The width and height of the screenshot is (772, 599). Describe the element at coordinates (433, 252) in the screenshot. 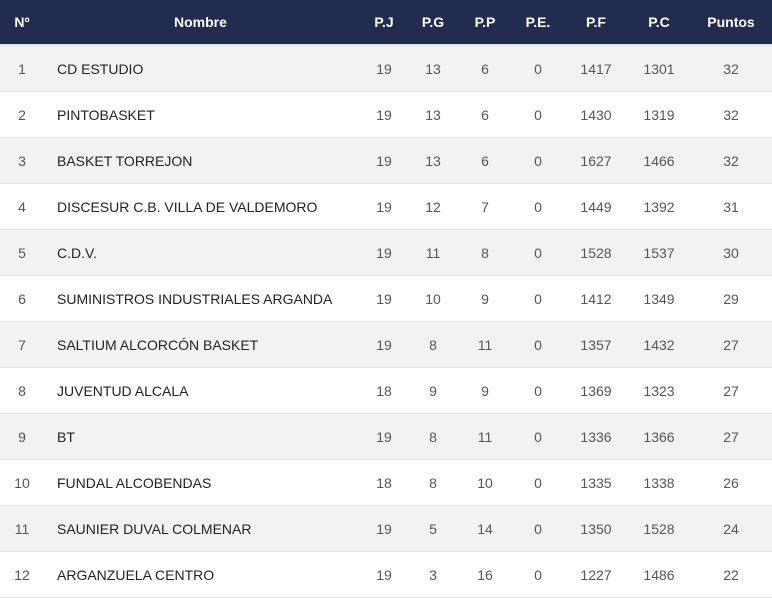

I see `cell-won: 11` at that location.